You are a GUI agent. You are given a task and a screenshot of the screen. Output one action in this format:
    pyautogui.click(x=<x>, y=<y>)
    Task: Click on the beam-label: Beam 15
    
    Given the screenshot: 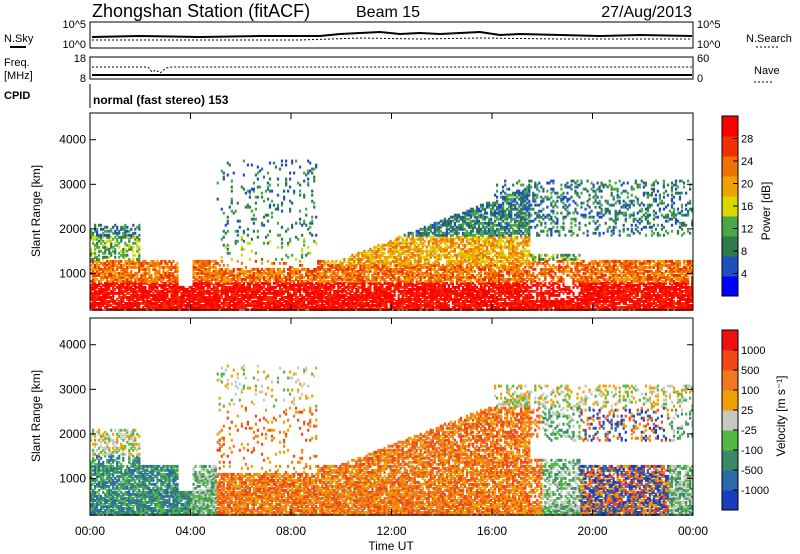 What is the action you would take?
    pyautogui.click(x=388, y=12)
    